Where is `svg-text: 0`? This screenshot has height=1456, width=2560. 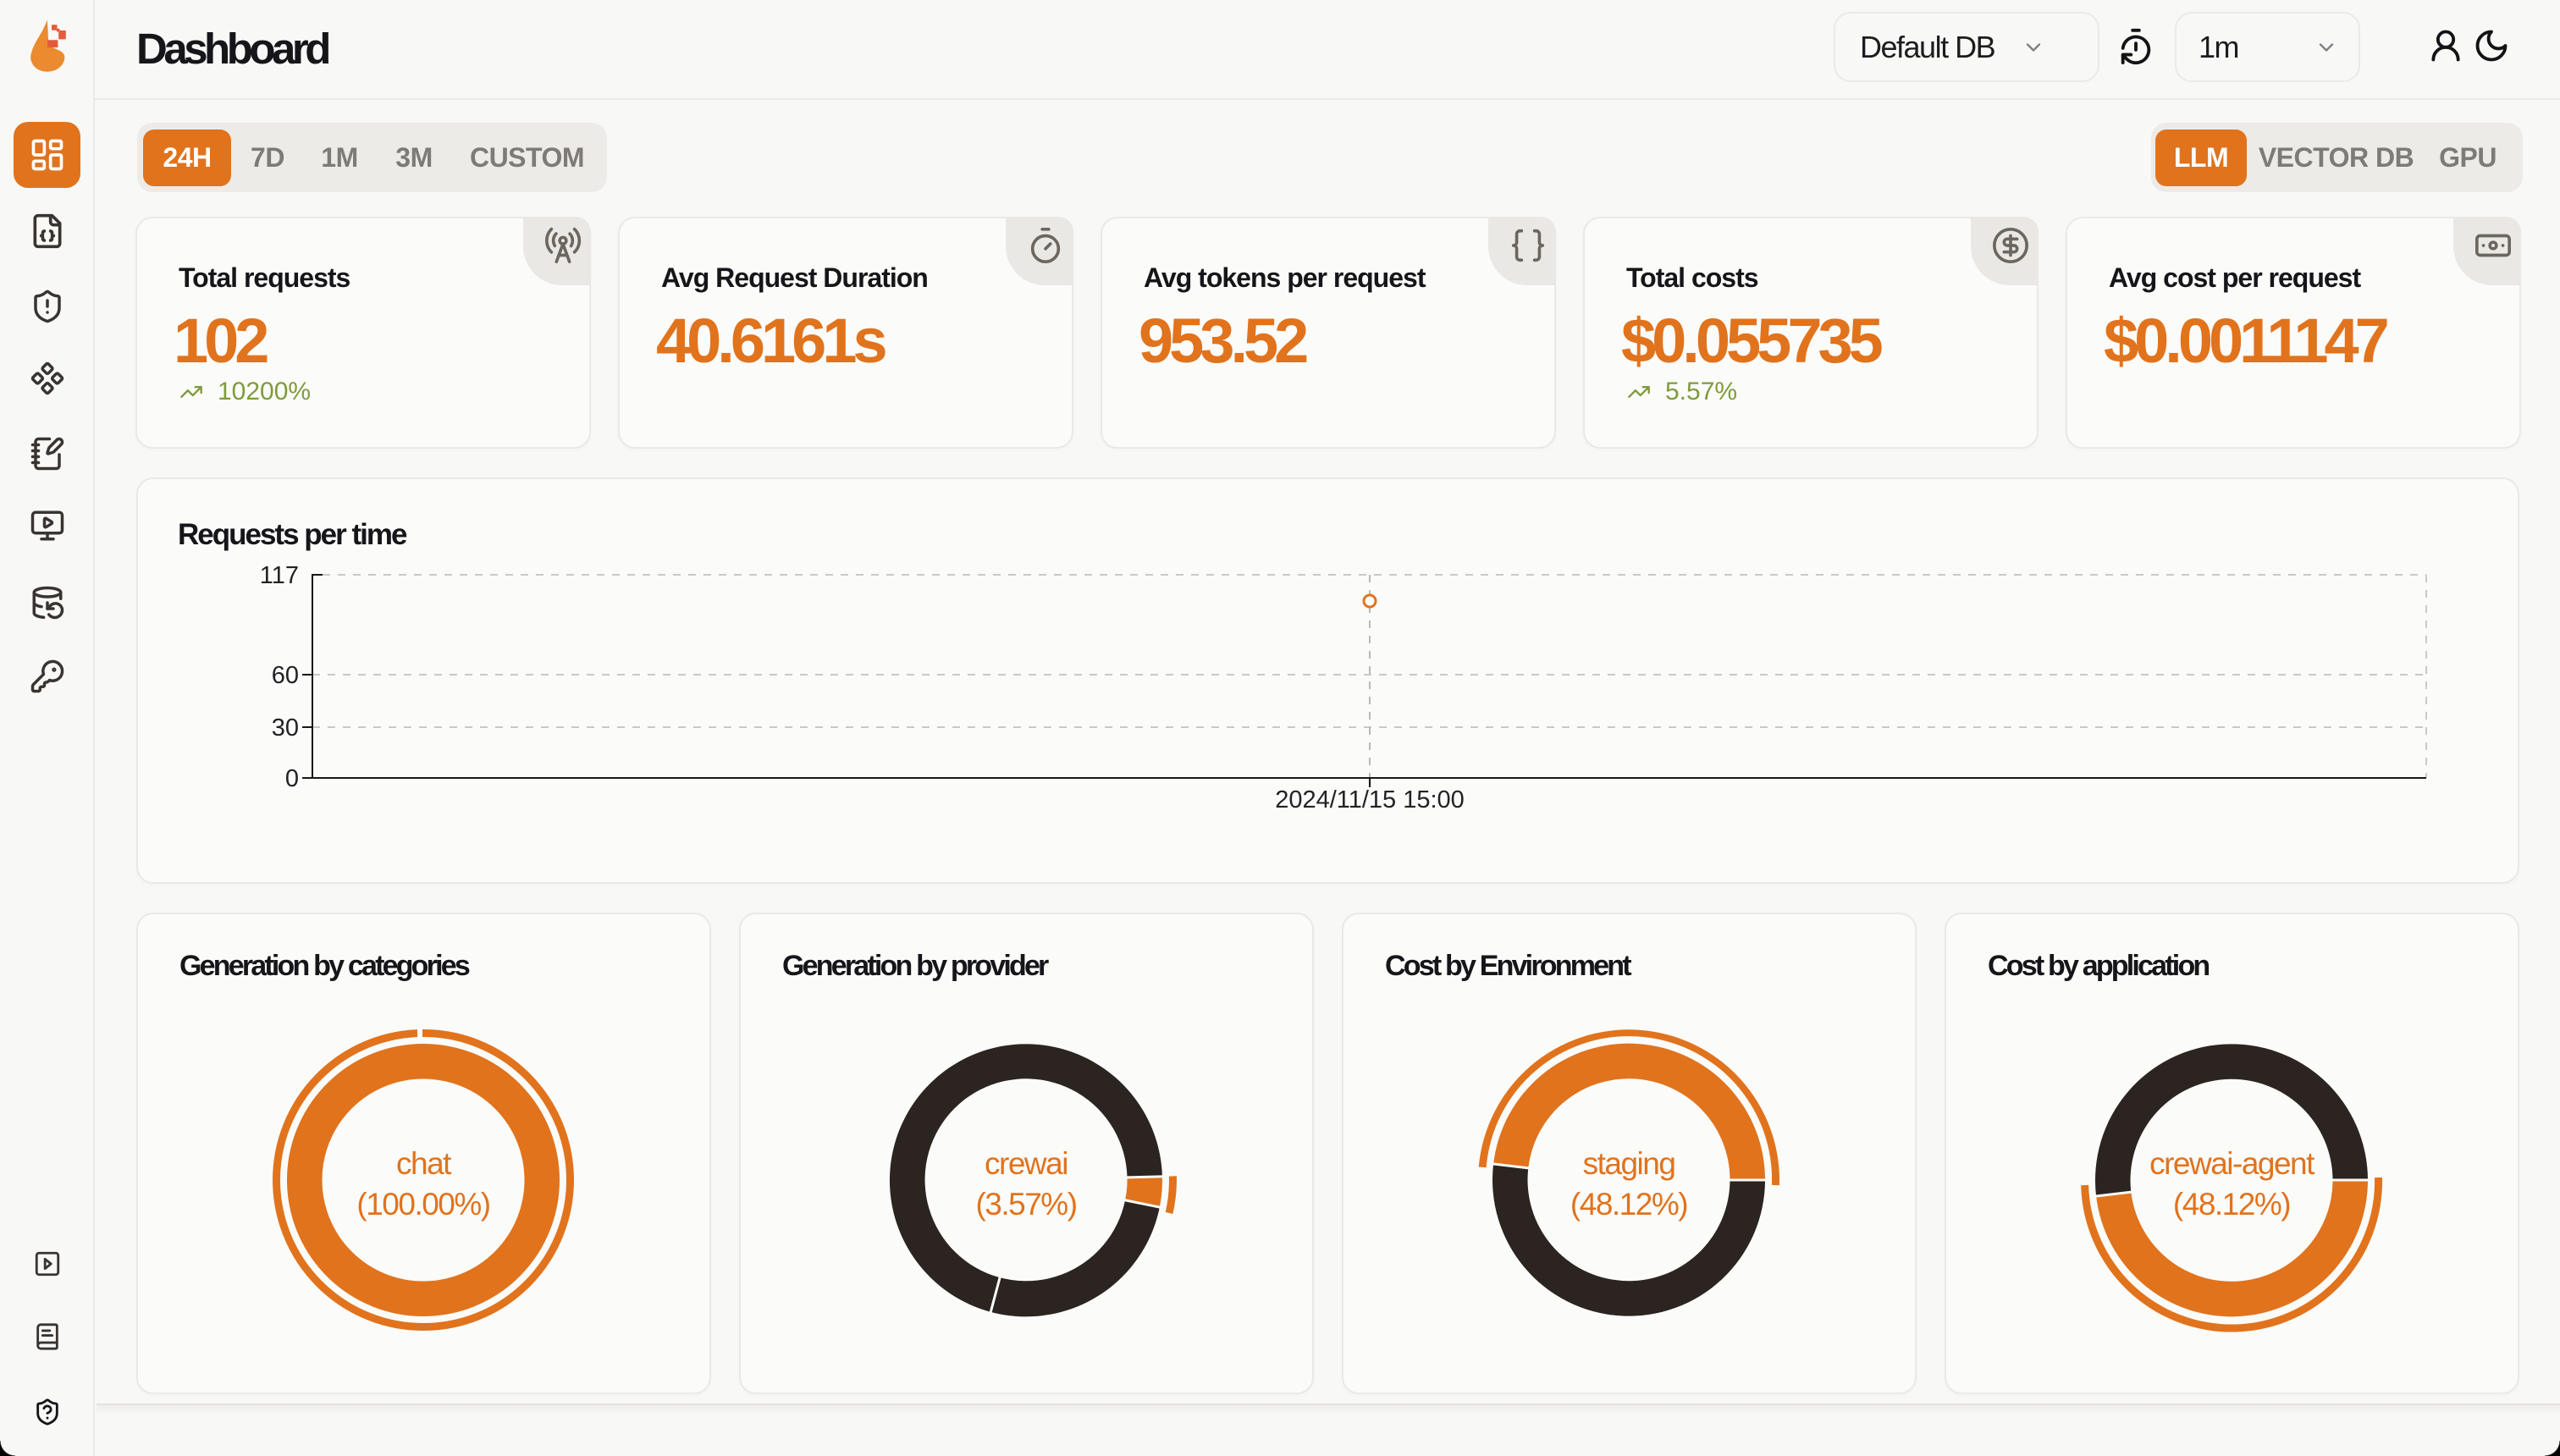
svg-text: 0 is located at coordinates (292, 778).